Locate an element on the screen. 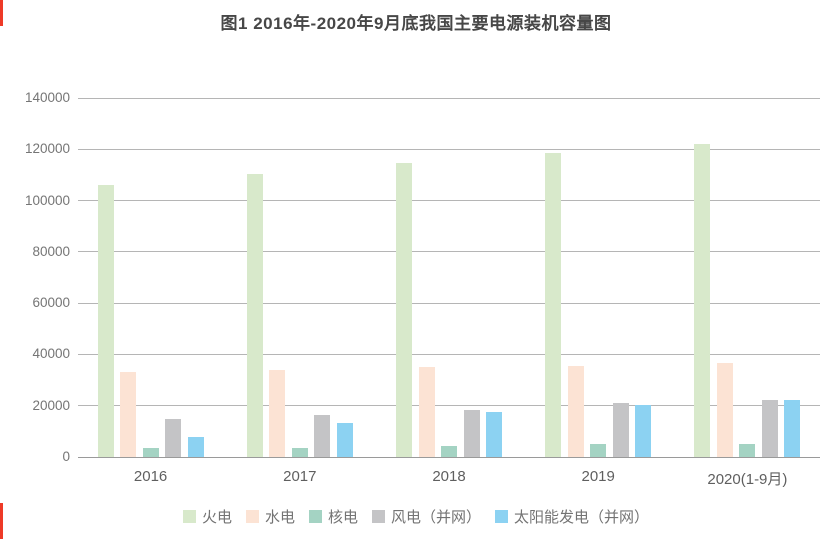 The image size is (832, 539). legend-item: 火电 is located at coordinates (207, 516).